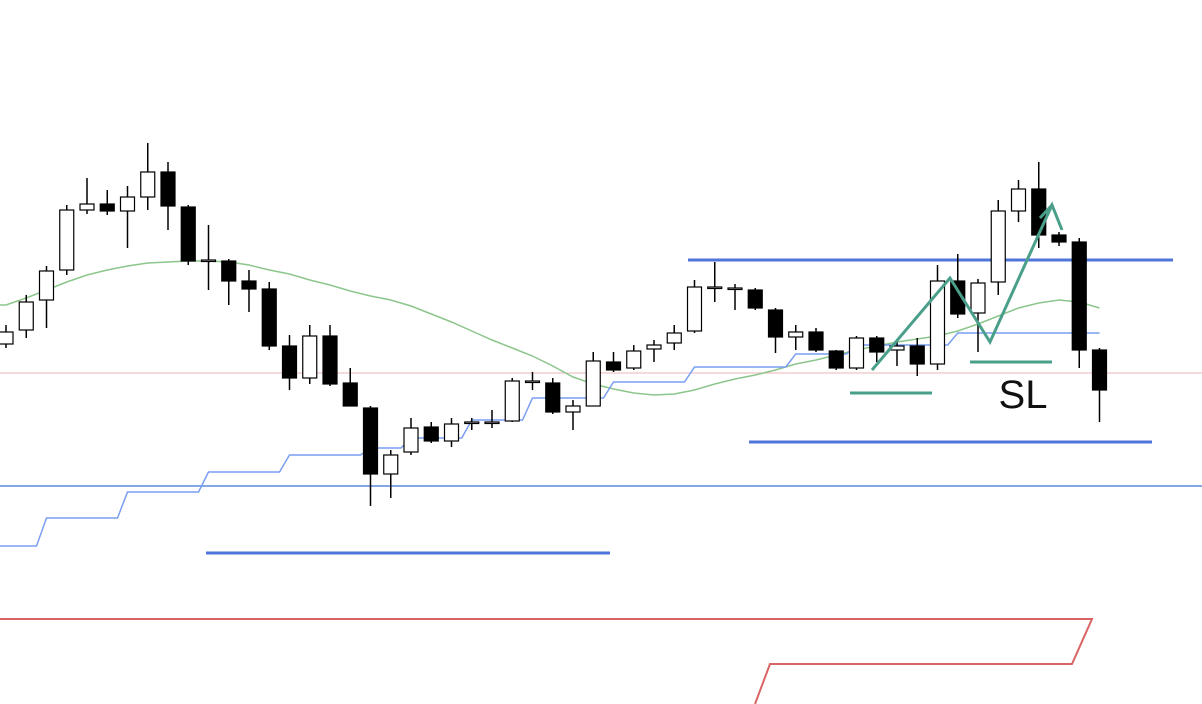 The height and width of the screenshot is (704, 1202). I want to click on red-level, so click(547, 661).